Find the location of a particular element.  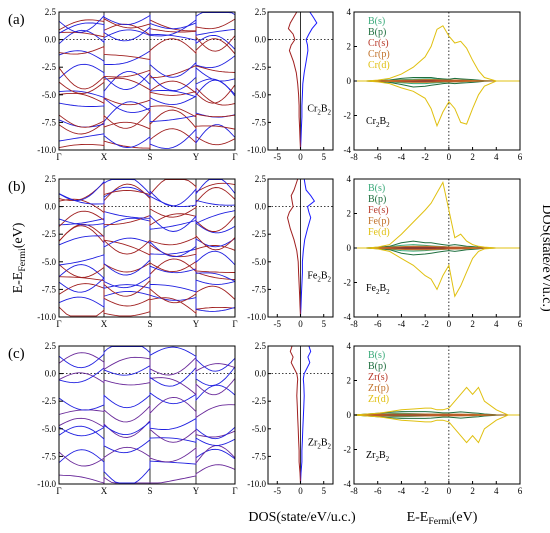

ytick-label: 2 is located at coordinates (349, 381).